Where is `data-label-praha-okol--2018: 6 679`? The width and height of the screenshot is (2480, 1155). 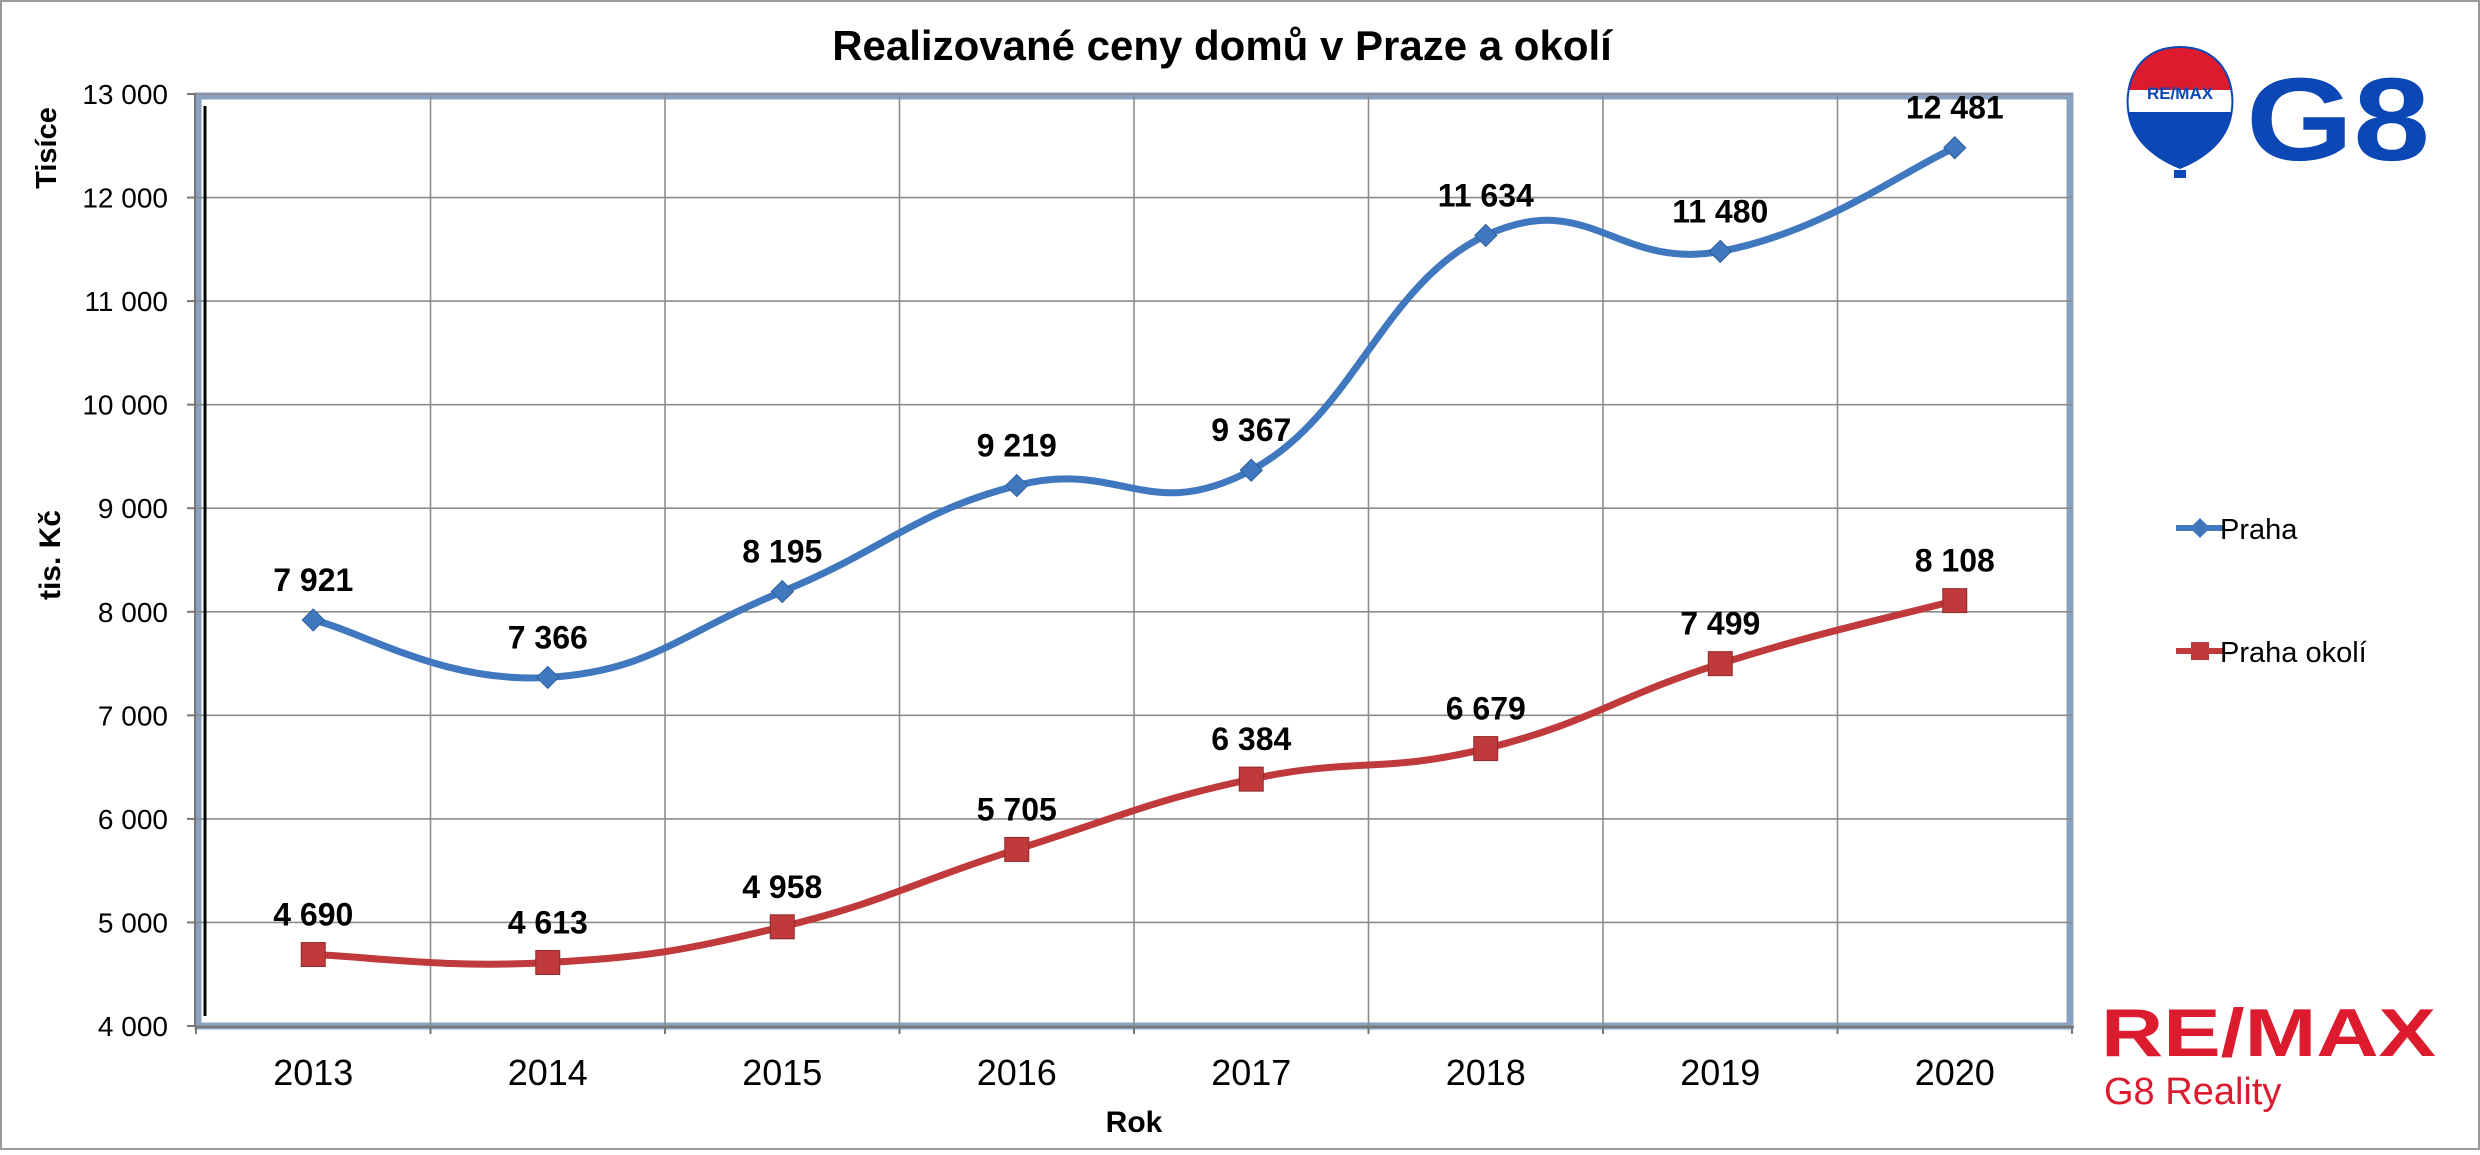 data-label-praha-okol--2018: 6 679 is located at coordinates (1486, 709).